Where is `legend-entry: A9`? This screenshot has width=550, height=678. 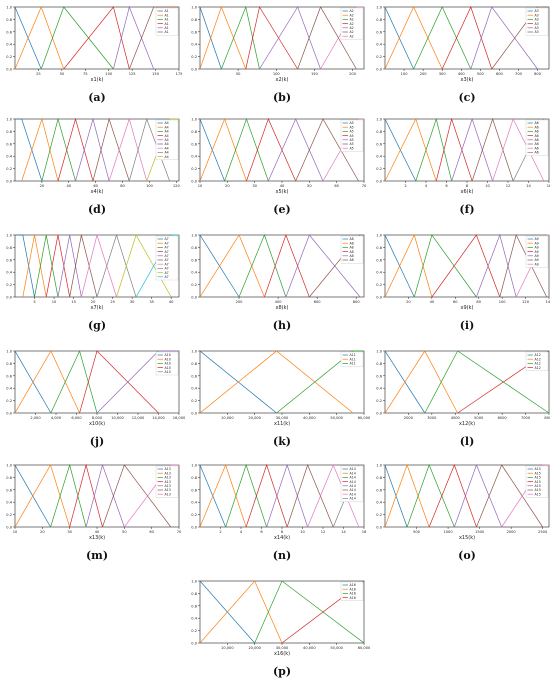 legend-entry: A9 is located at coordinates (537, 239).